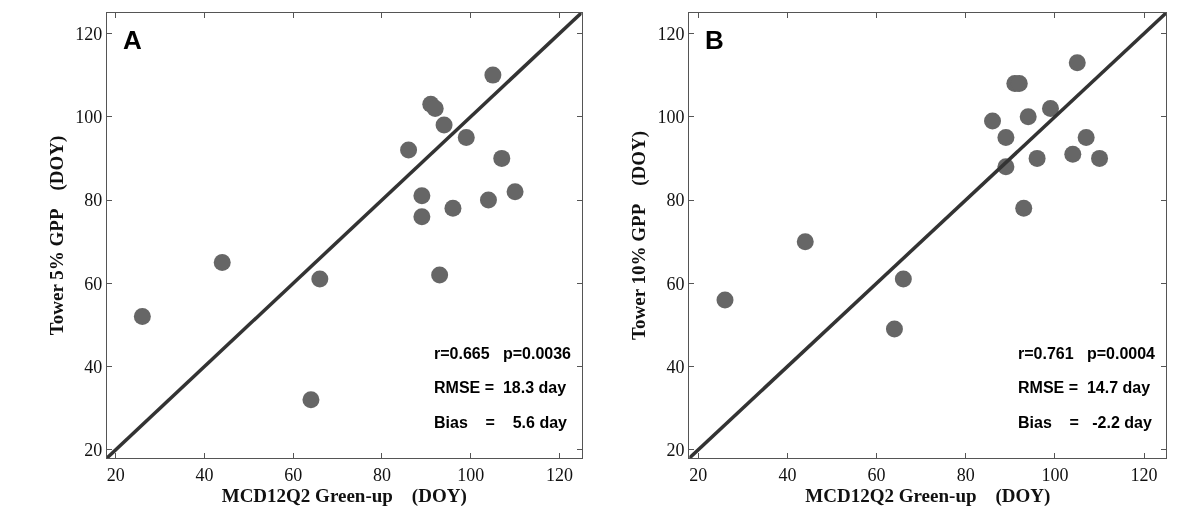 The height and width of the screenshot is (527, 1188). What do you see at coordinates (501, 422) in the screenshot?
I see `annotation: Bias = 5.6 day` at bounding box center [501, 422].